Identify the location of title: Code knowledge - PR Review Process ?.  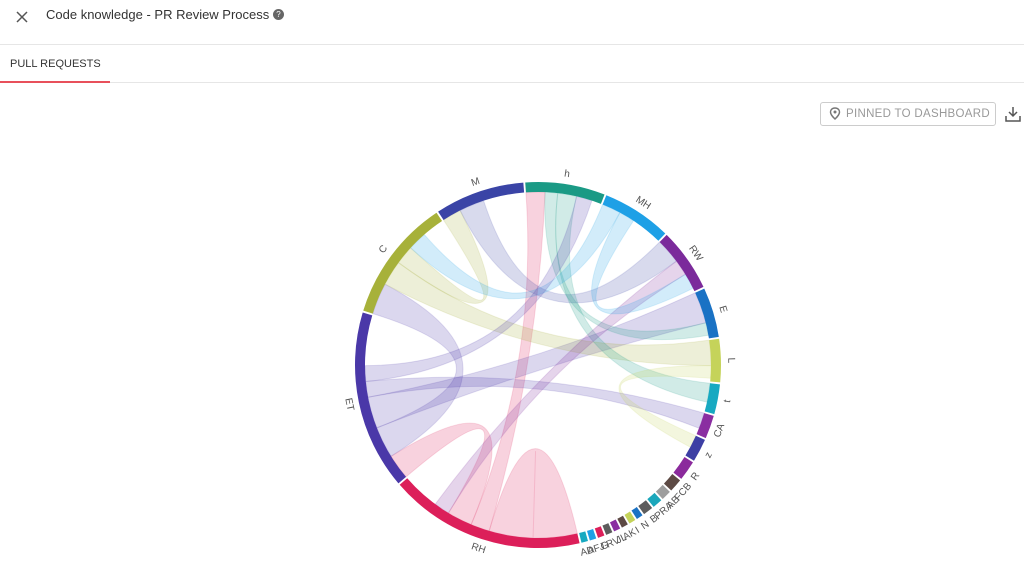
(165, 14).